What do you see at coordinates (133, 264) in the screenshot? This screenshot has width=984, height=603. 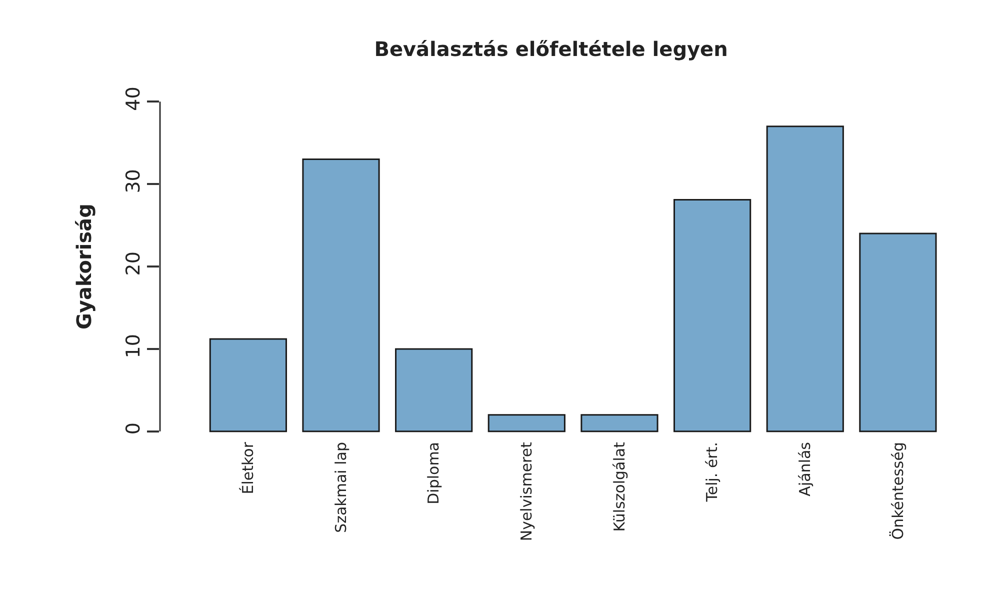 I see `y-tick-label: 20` at bounding box center [133, 264].